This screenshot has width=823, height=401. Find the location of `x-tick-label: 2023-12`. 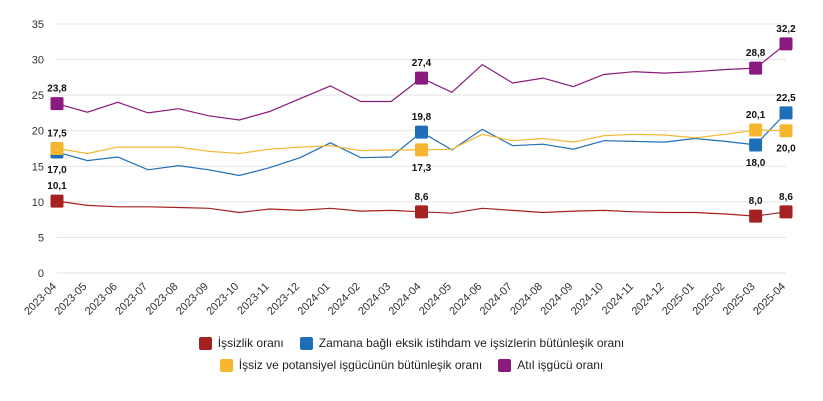

x-tick-label: 2023-12 is located at coordinates (283, 299).